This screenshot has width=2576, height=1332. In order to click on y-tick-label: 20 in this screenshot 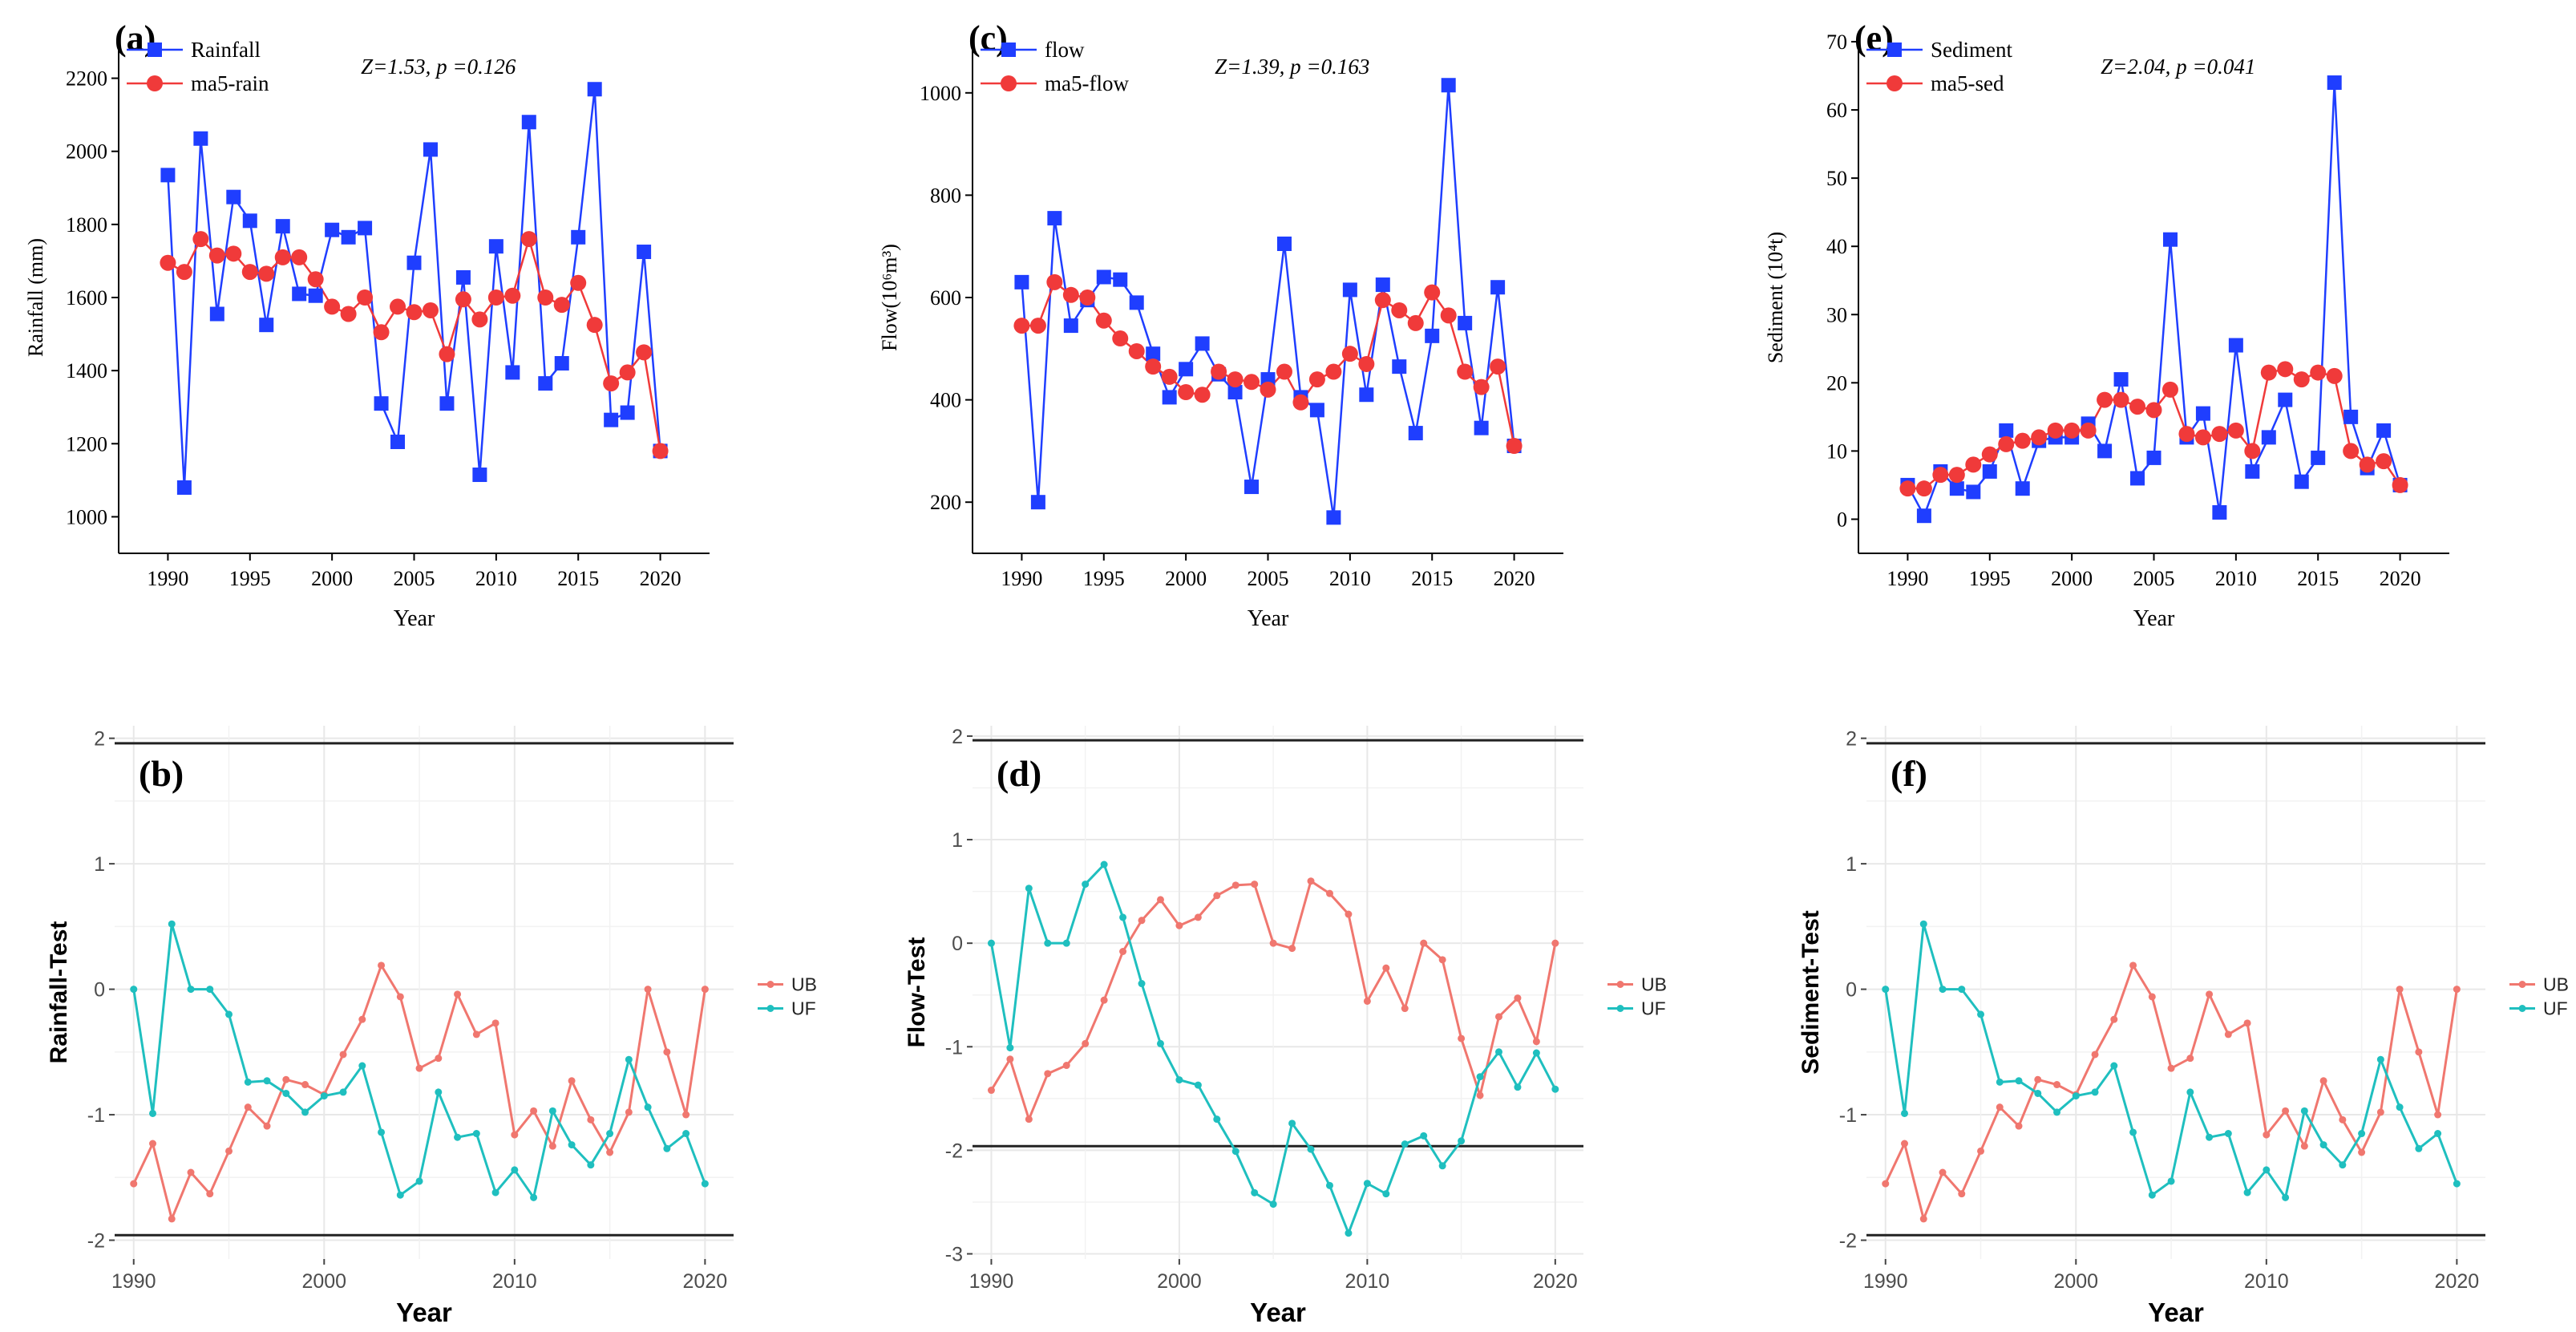, I will do `click(1836, 383)`.